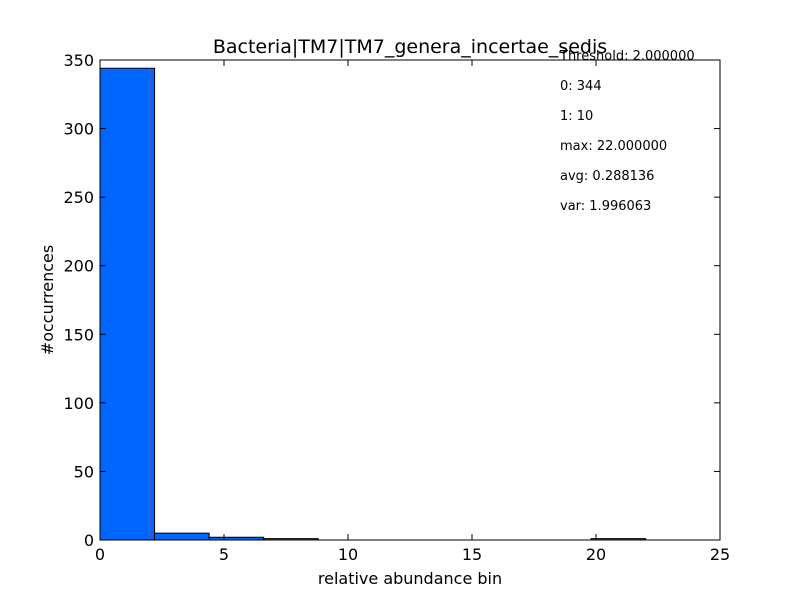 Image resolution: width=800 pixels, height=600 pixels. What do you see at coordinates (78, 266) in the screenshot?
I see `y-tick-label: 200` at bounding box center [78, 266].